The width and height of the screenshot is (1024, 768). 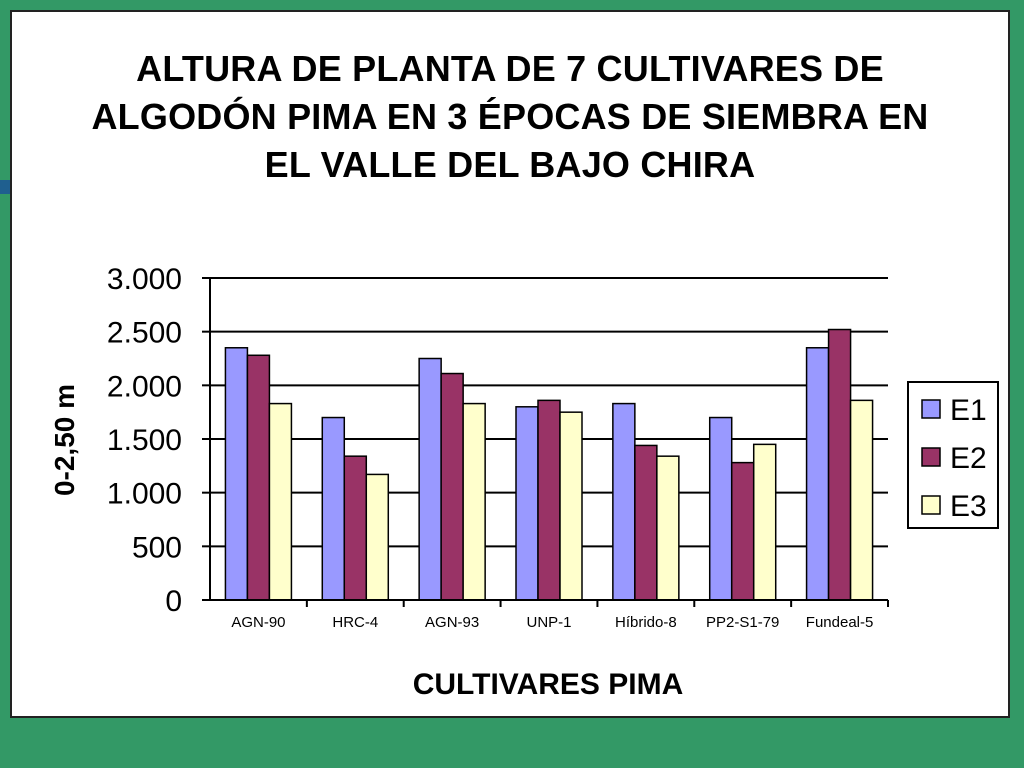 What do you see at coordinates (452, 622) in the screenshot?
I see `x-tick-label: AGN-93` at bounding box center [452, 622].